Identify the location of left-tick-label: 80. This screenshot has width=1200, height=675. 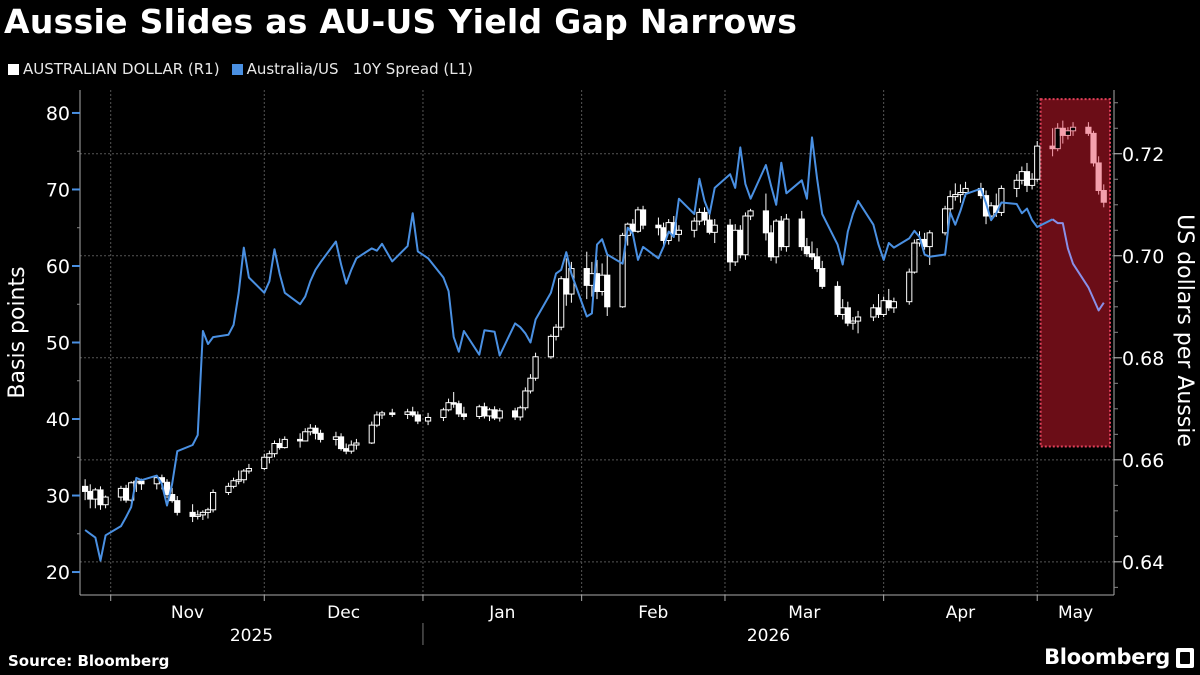
(58, 114).